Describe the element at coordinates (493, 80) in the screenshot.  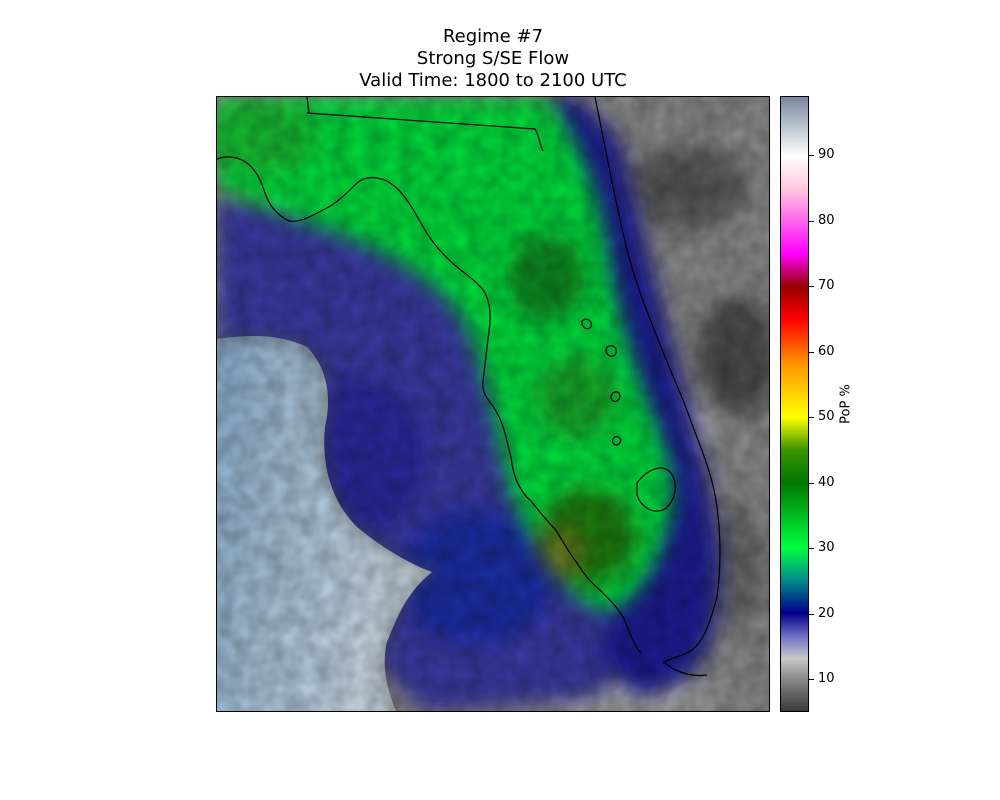
I see `title-line-3: Valid Time: 1800 to 2100 UTC` at that location.